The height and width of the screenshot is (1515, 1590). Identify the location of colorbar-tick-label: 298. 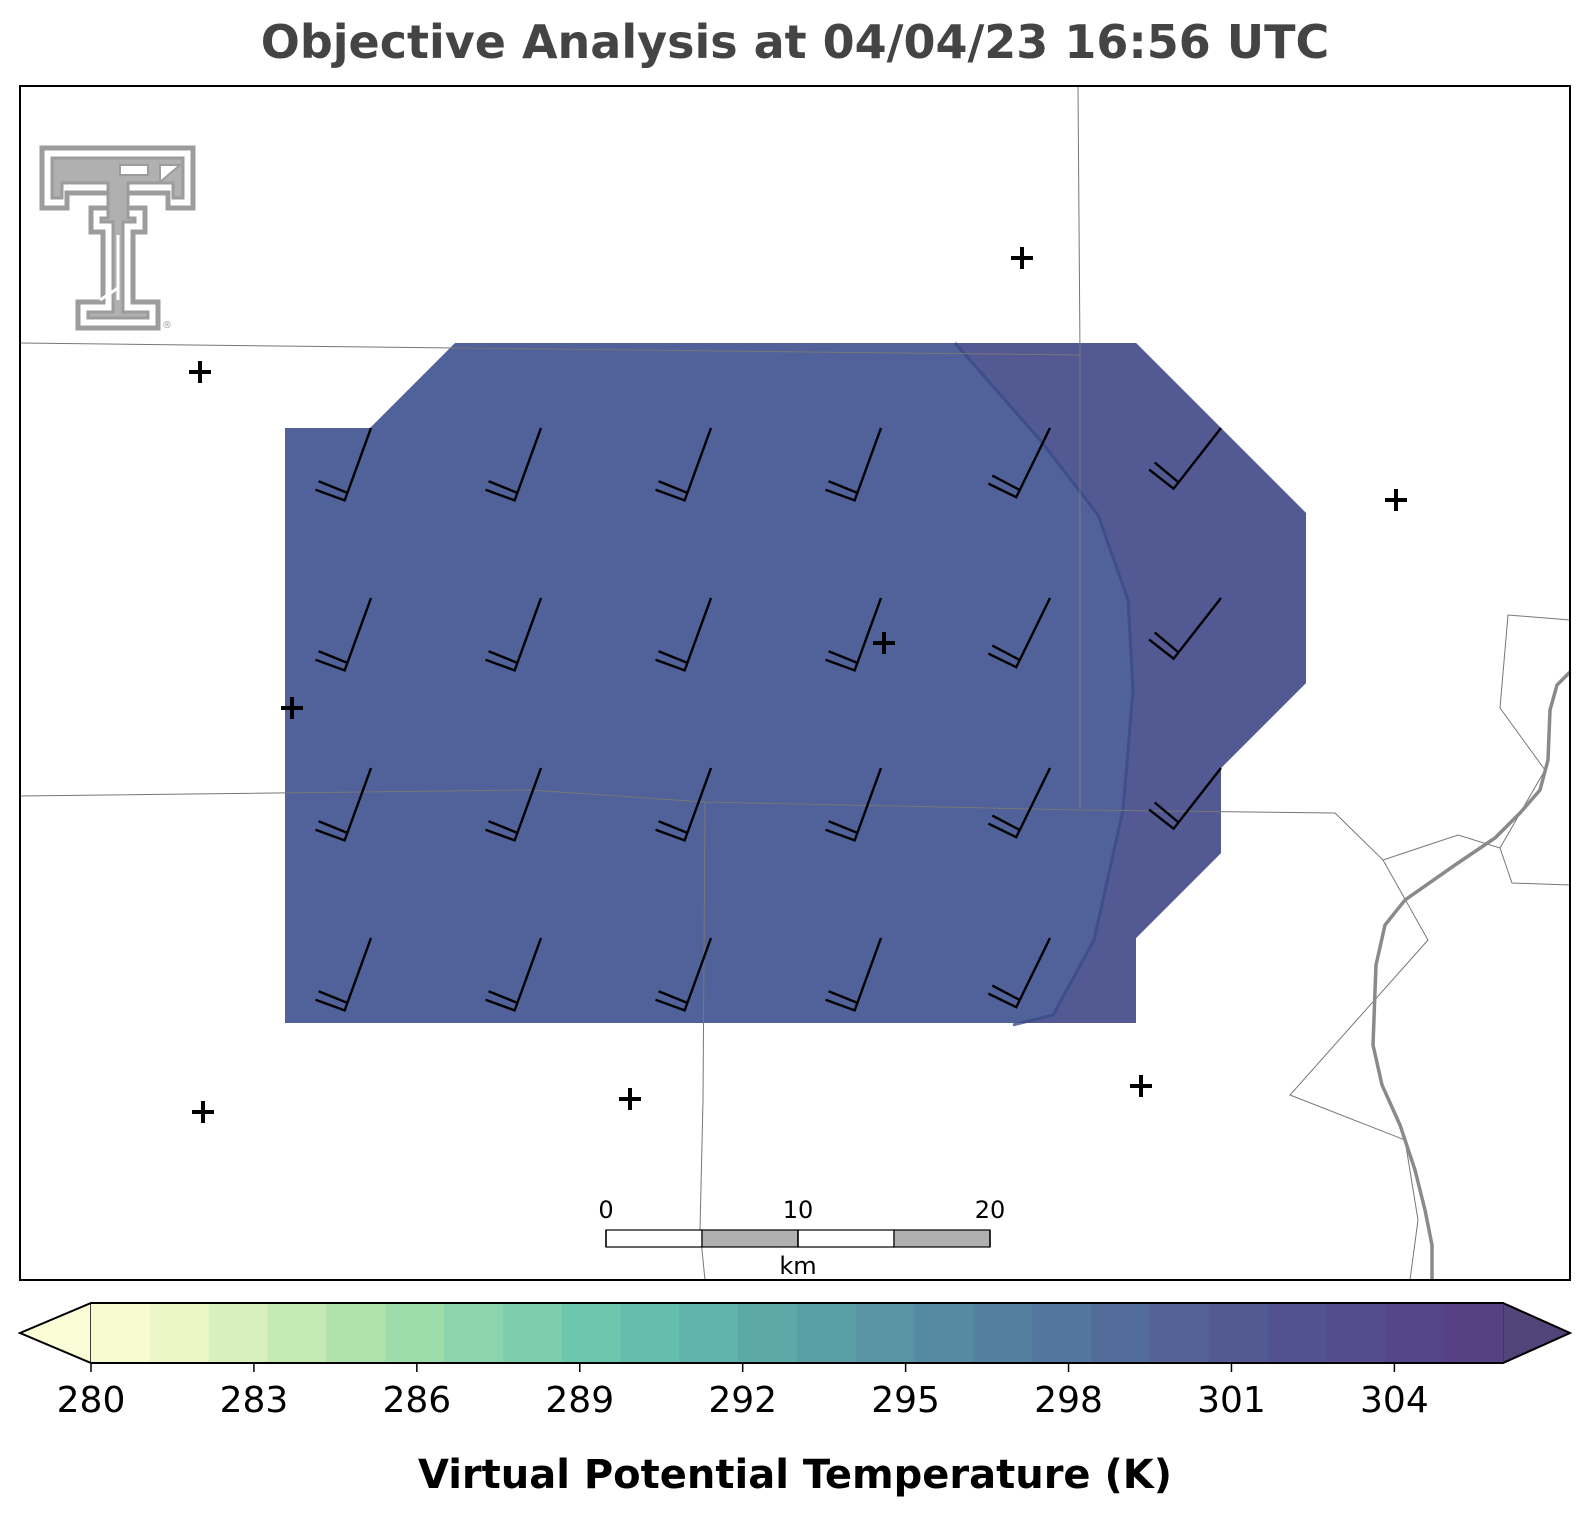
(1068, 1400).